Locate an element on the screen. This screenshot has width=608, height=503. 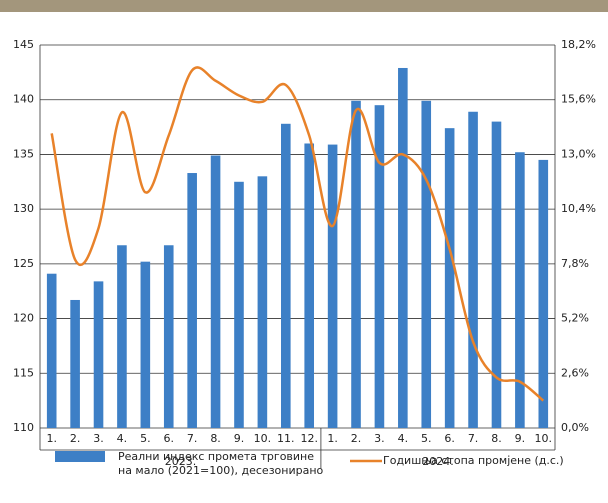
y-tick-label: 140 is located at coordinates (23, 99).